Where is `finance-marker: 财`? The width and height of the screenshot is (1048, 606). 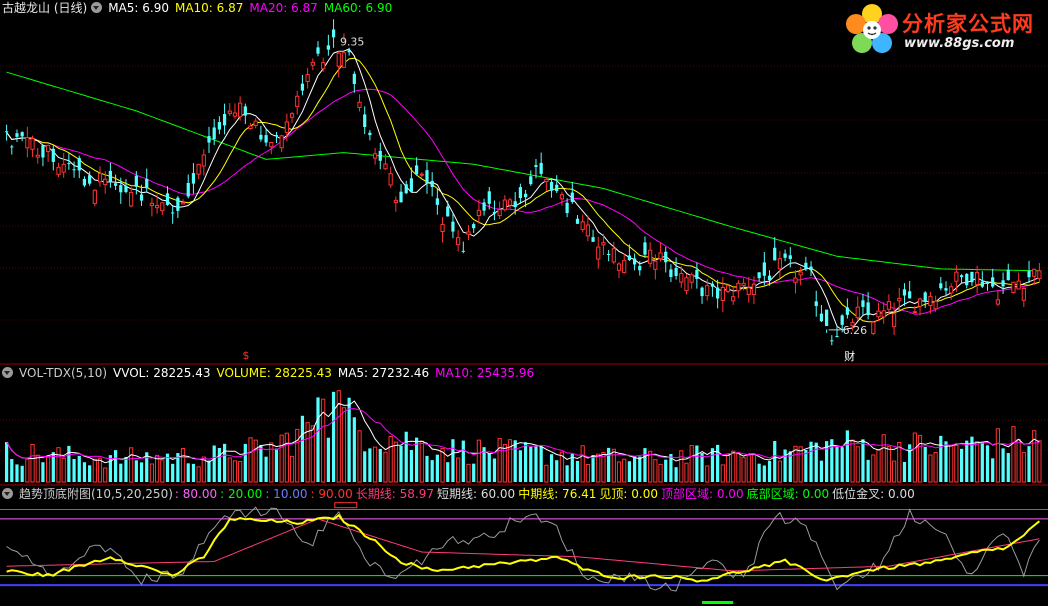 finance-marker: 财 is located at coordinates (849, 356).